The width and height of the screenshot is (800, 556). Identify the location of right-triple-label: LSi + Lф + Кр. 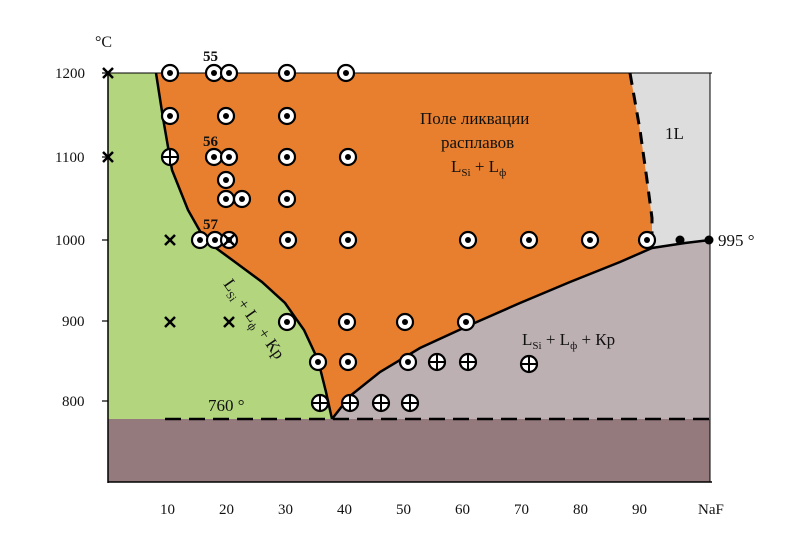
(568, 341).